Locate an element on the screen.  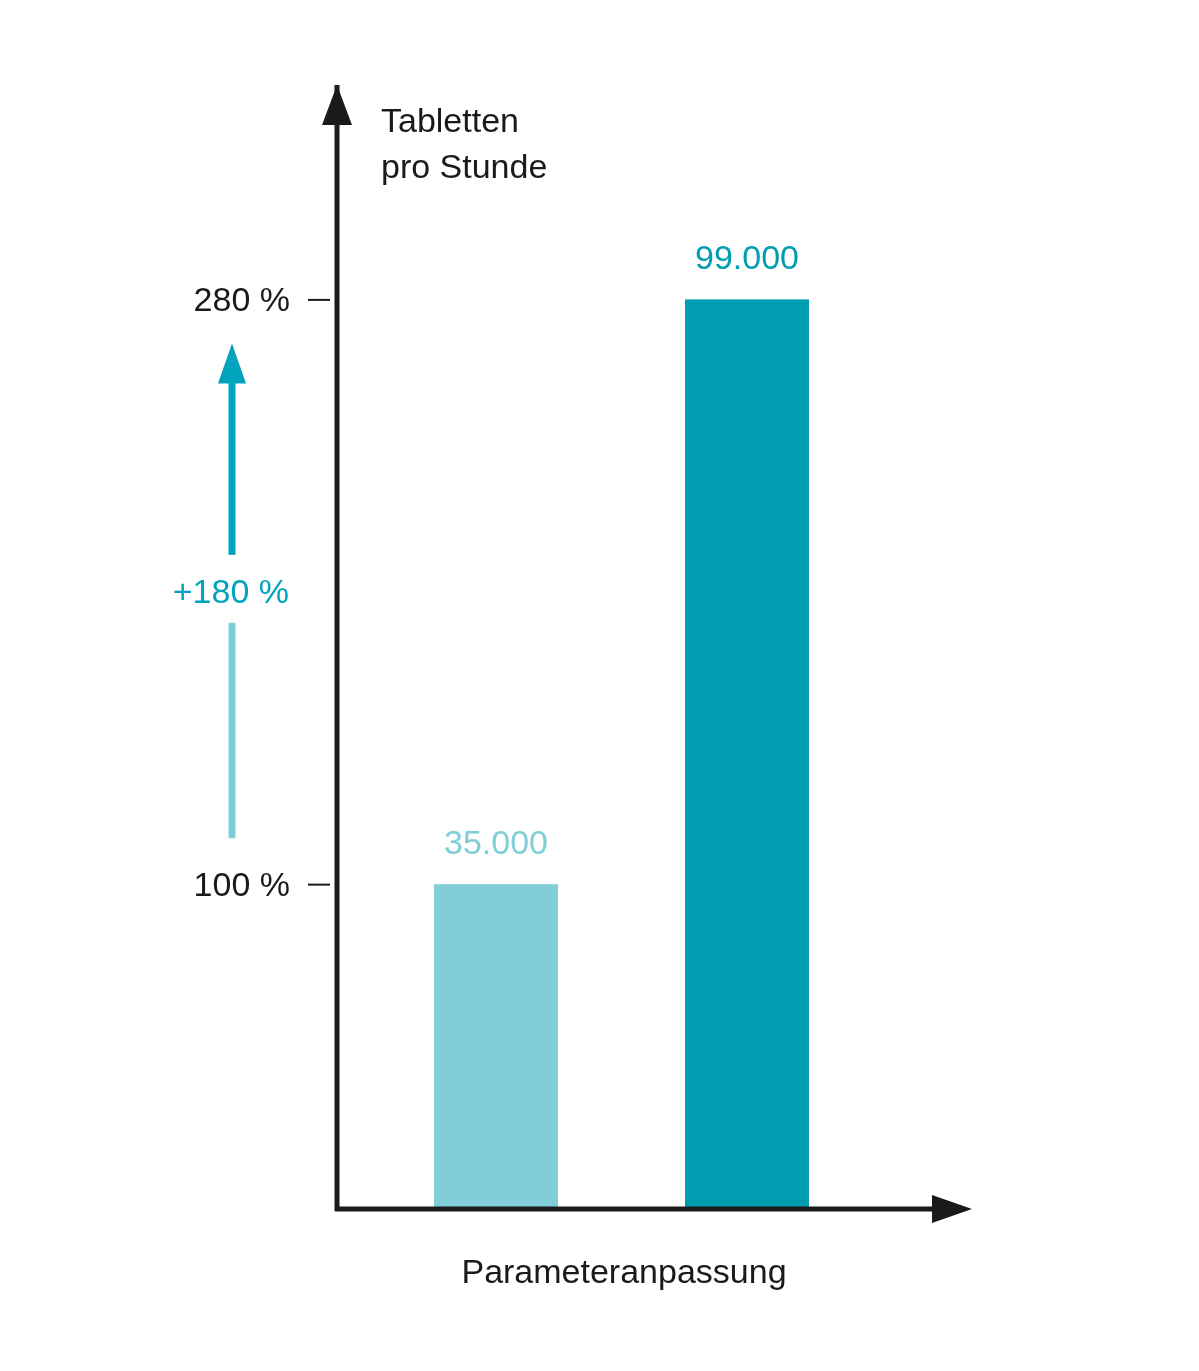
annotation: 99.000 is located at coordinates (747, 257).